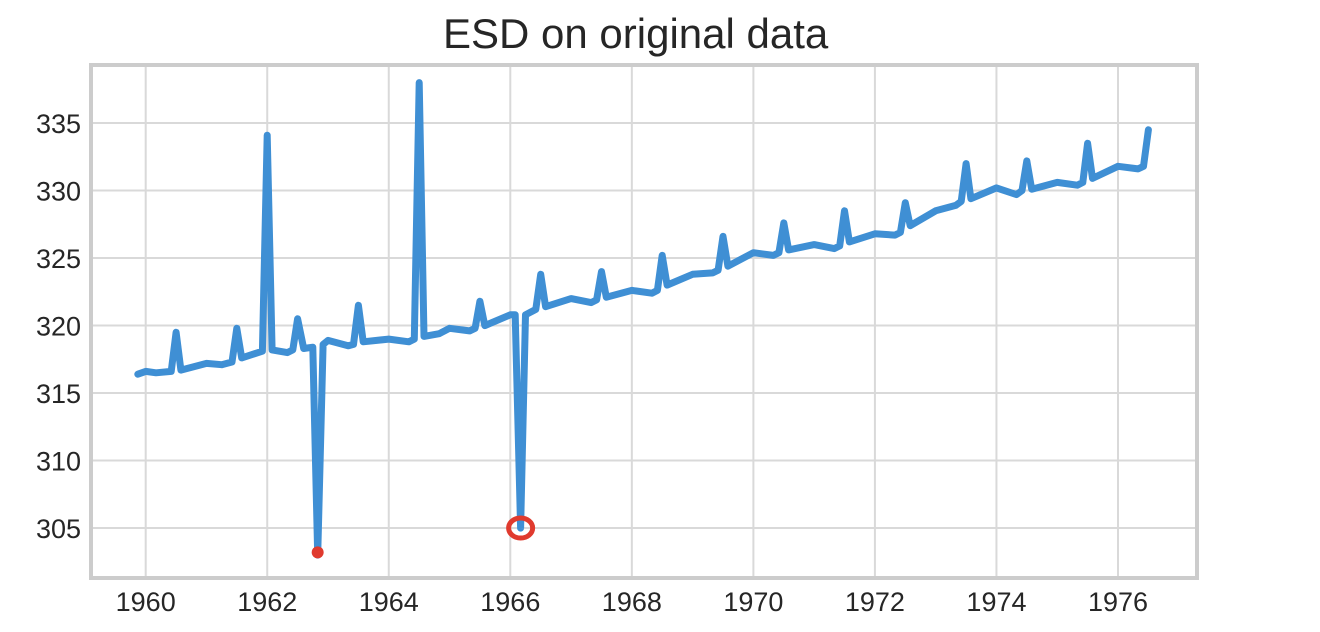  What do you see at coordinates (1118, 602) in the screenshot?
I see `x-tick-label: 1976` at bounding box center [1118, 602].